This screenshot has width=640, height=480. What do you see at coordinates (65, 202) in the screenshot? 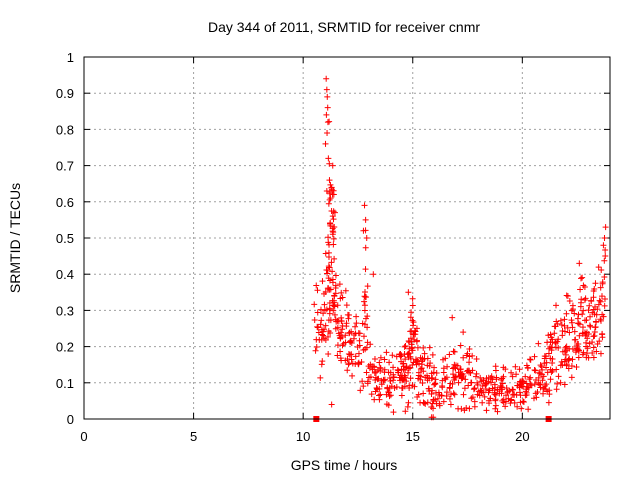
I see `y-tick-label: 0.6` at bounding box center [65, 202].